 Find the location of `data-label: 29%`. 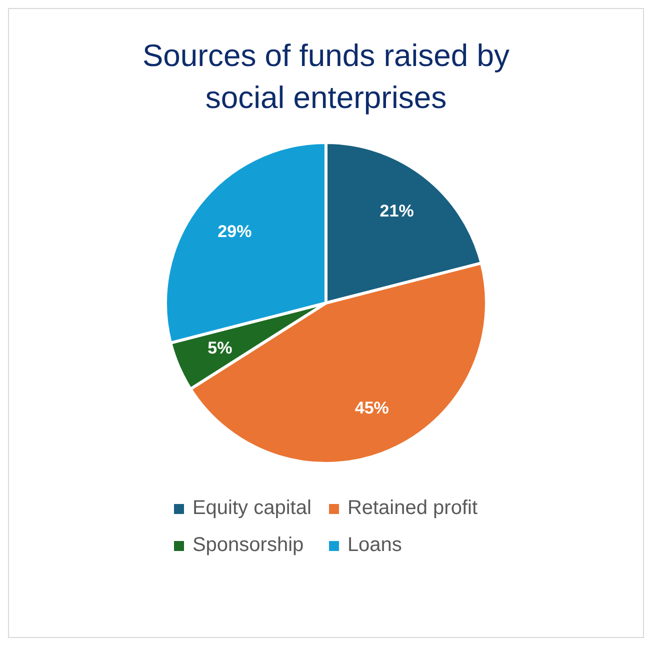

data-label: 29% is located at coordinates (235, 231).